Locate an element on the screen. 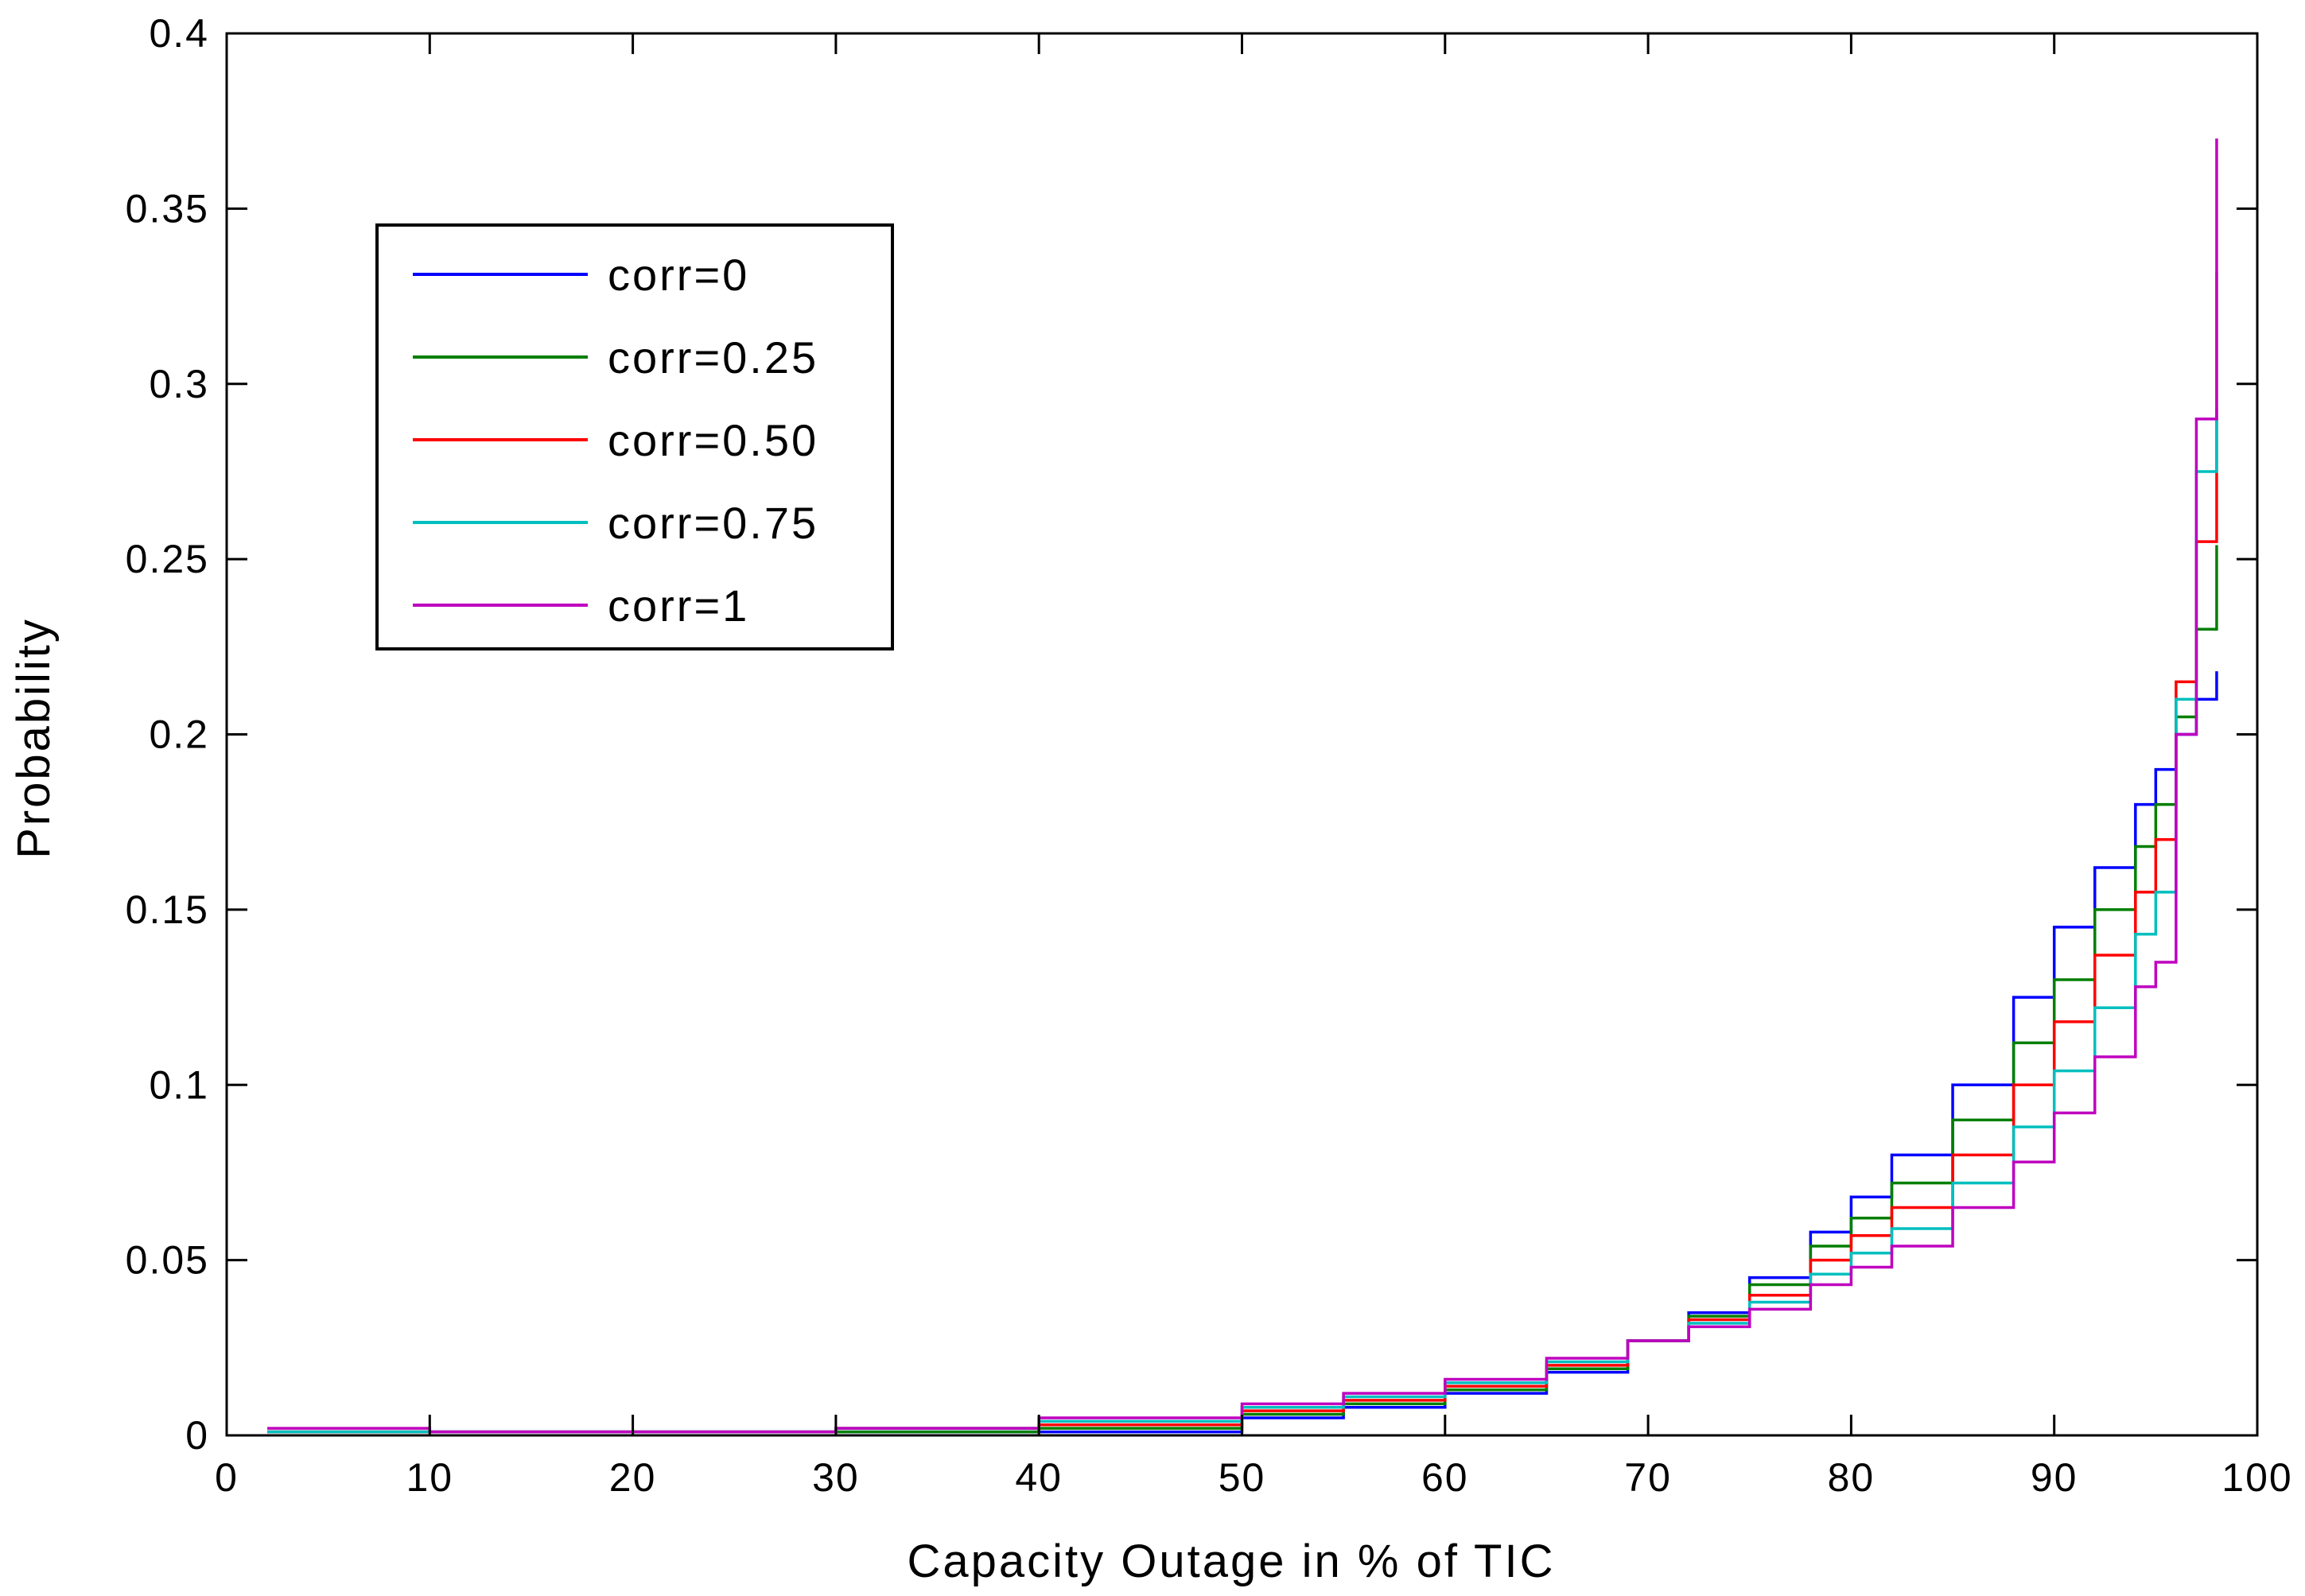 This screenshot has height=1596, width=2305. y-tick-label: 0.4 is located at coordinates (179, 33).